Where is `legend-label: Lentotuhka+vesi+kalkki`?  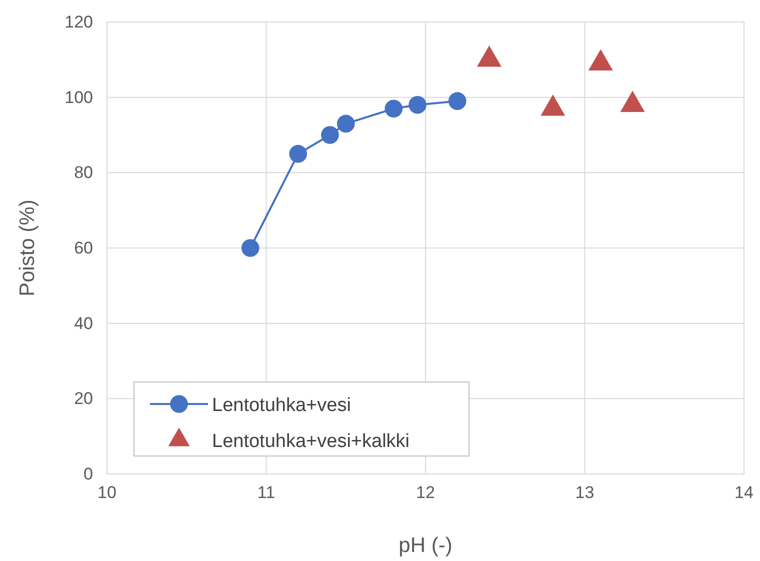
legend-label: Lentotuhka+vesi+kalkki is located at coordinates (311, 441).